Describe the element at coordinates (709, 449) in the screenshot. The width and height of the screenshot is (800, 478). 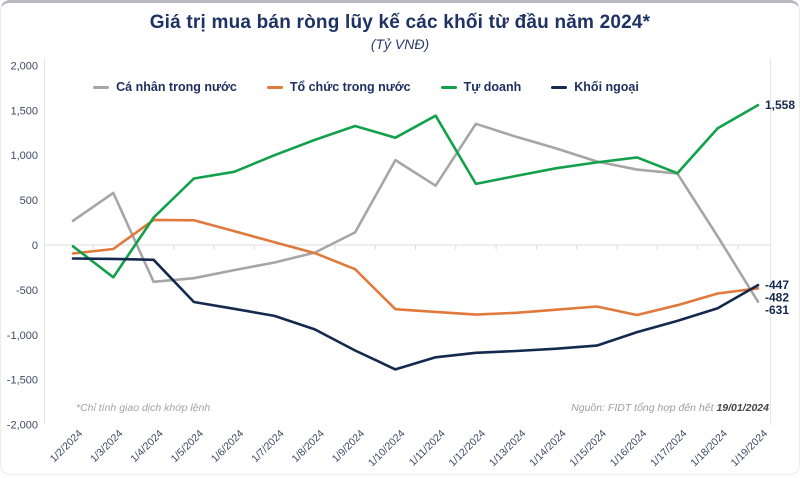
I see `x-tick-label: 1/18/2024` at that location.